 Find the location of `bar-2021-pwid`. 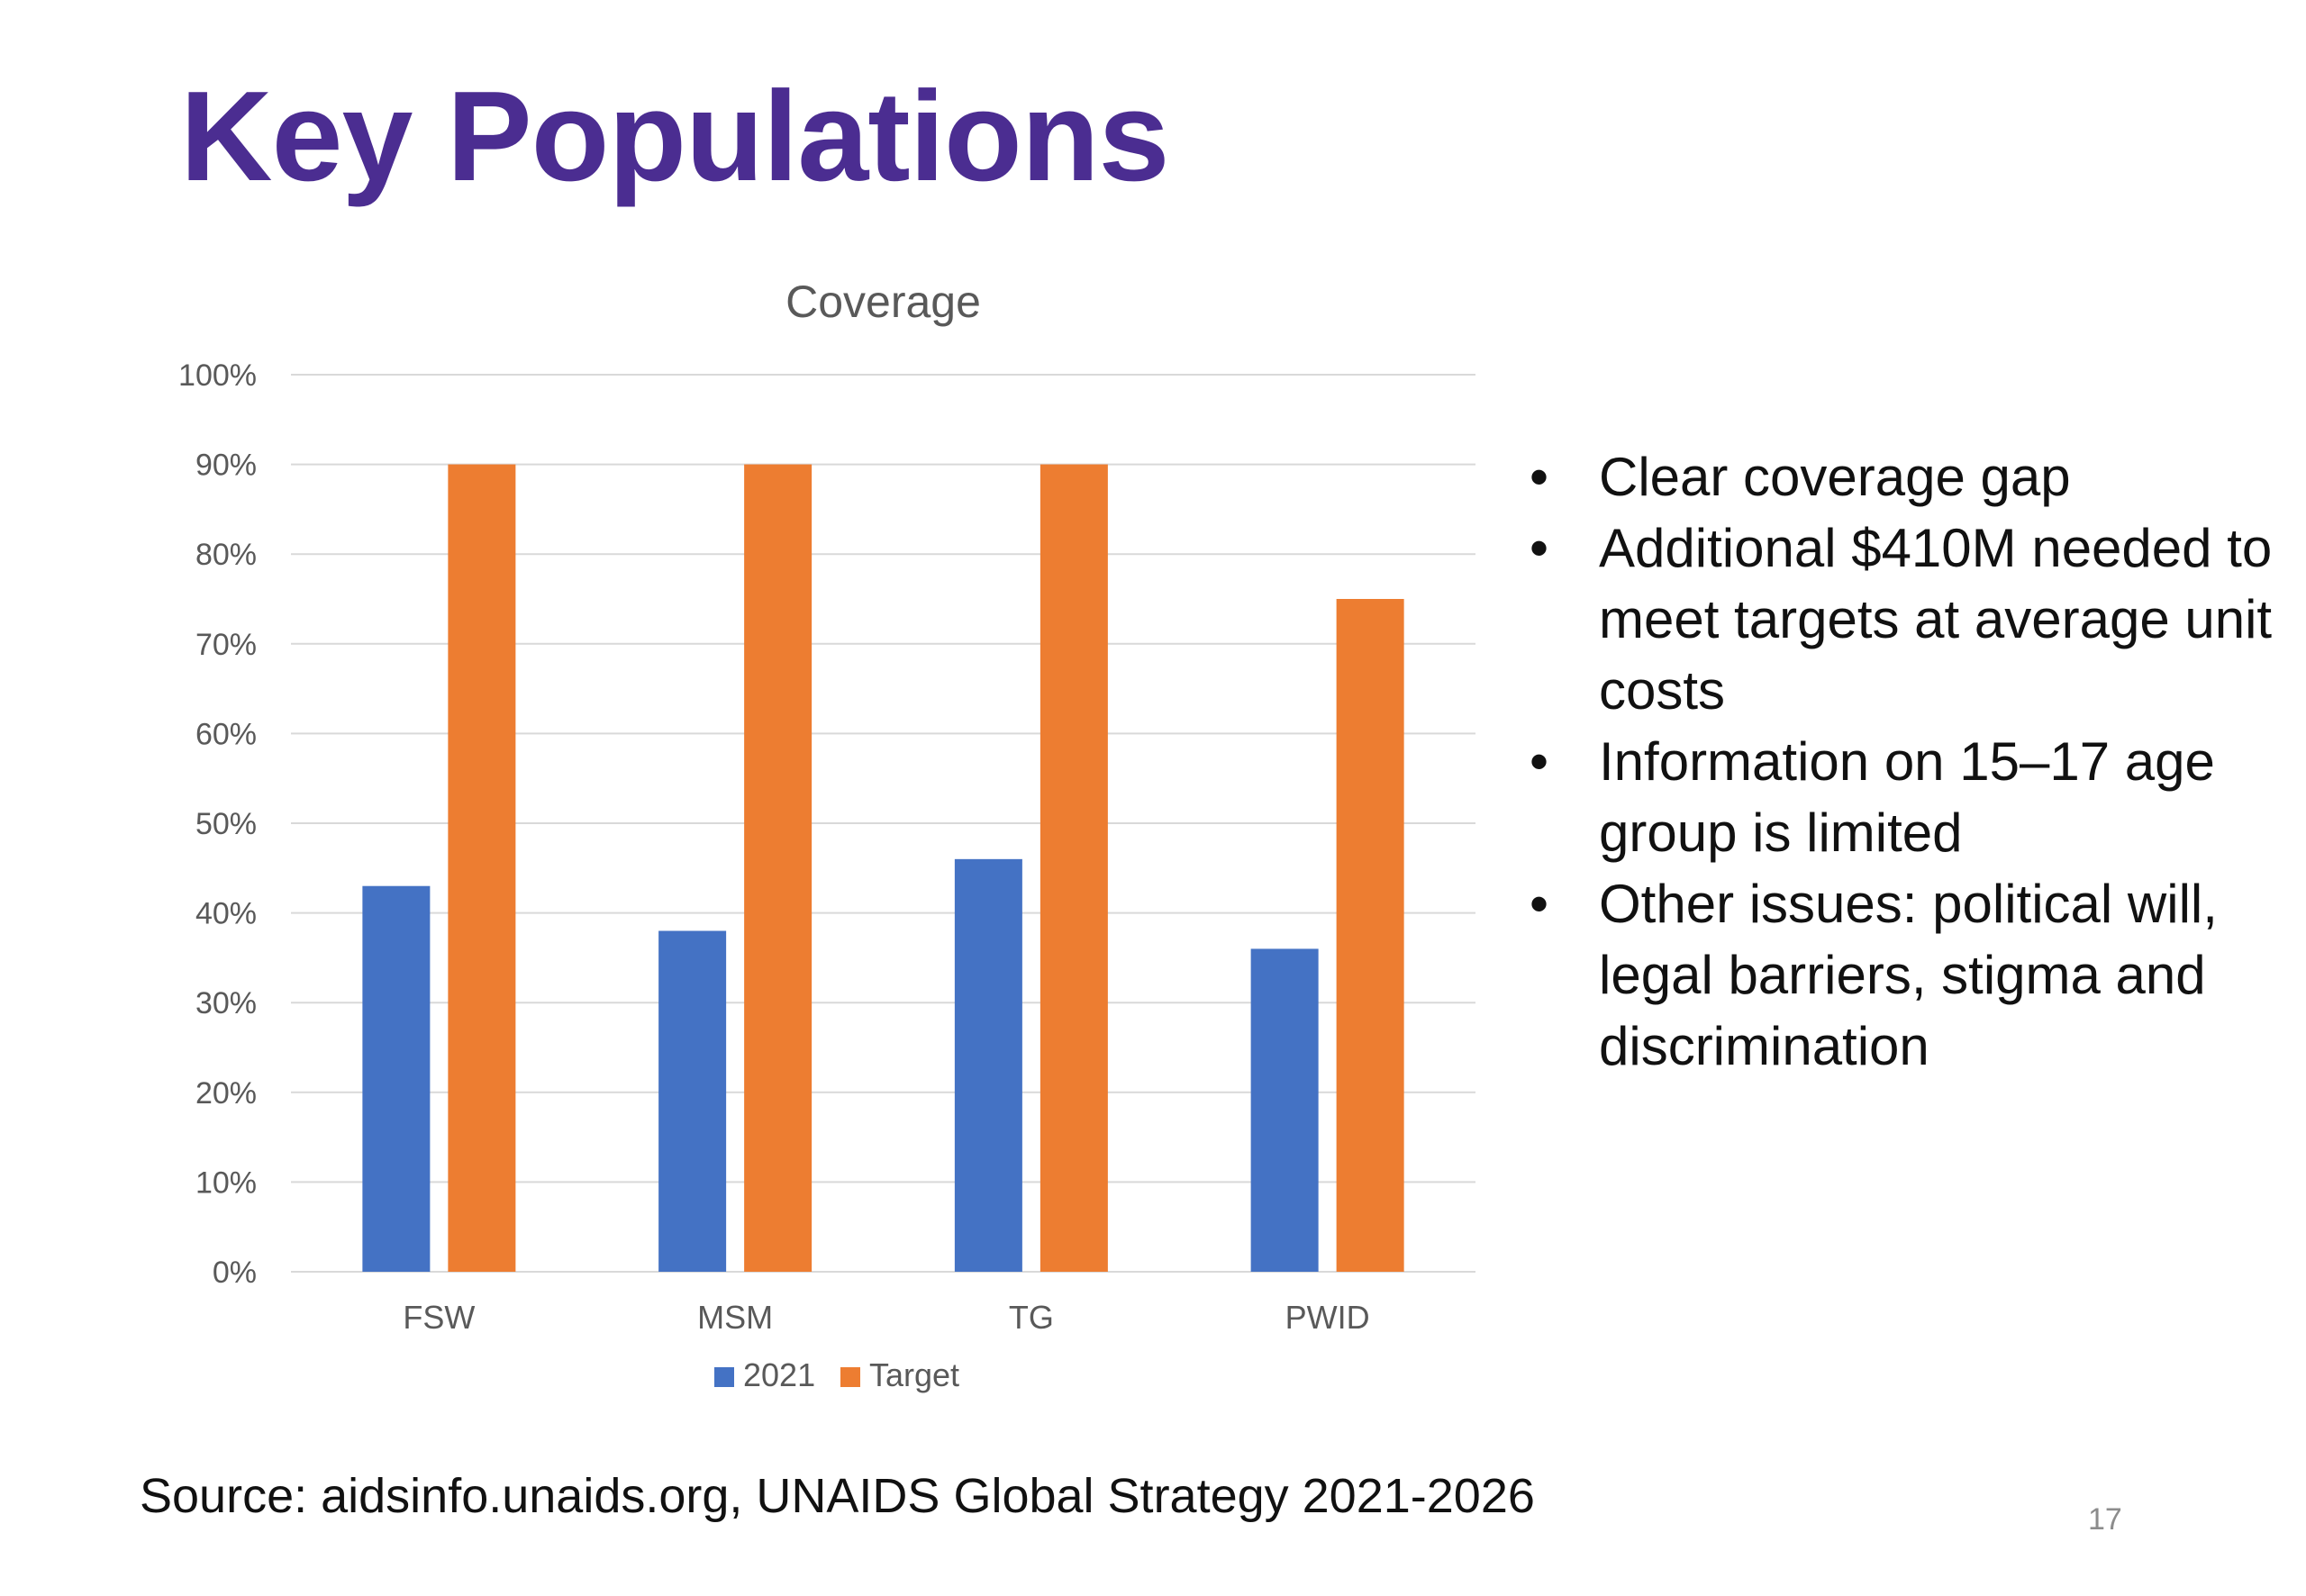

bar-2021-pwid is located at coordinates (1284, 1110).